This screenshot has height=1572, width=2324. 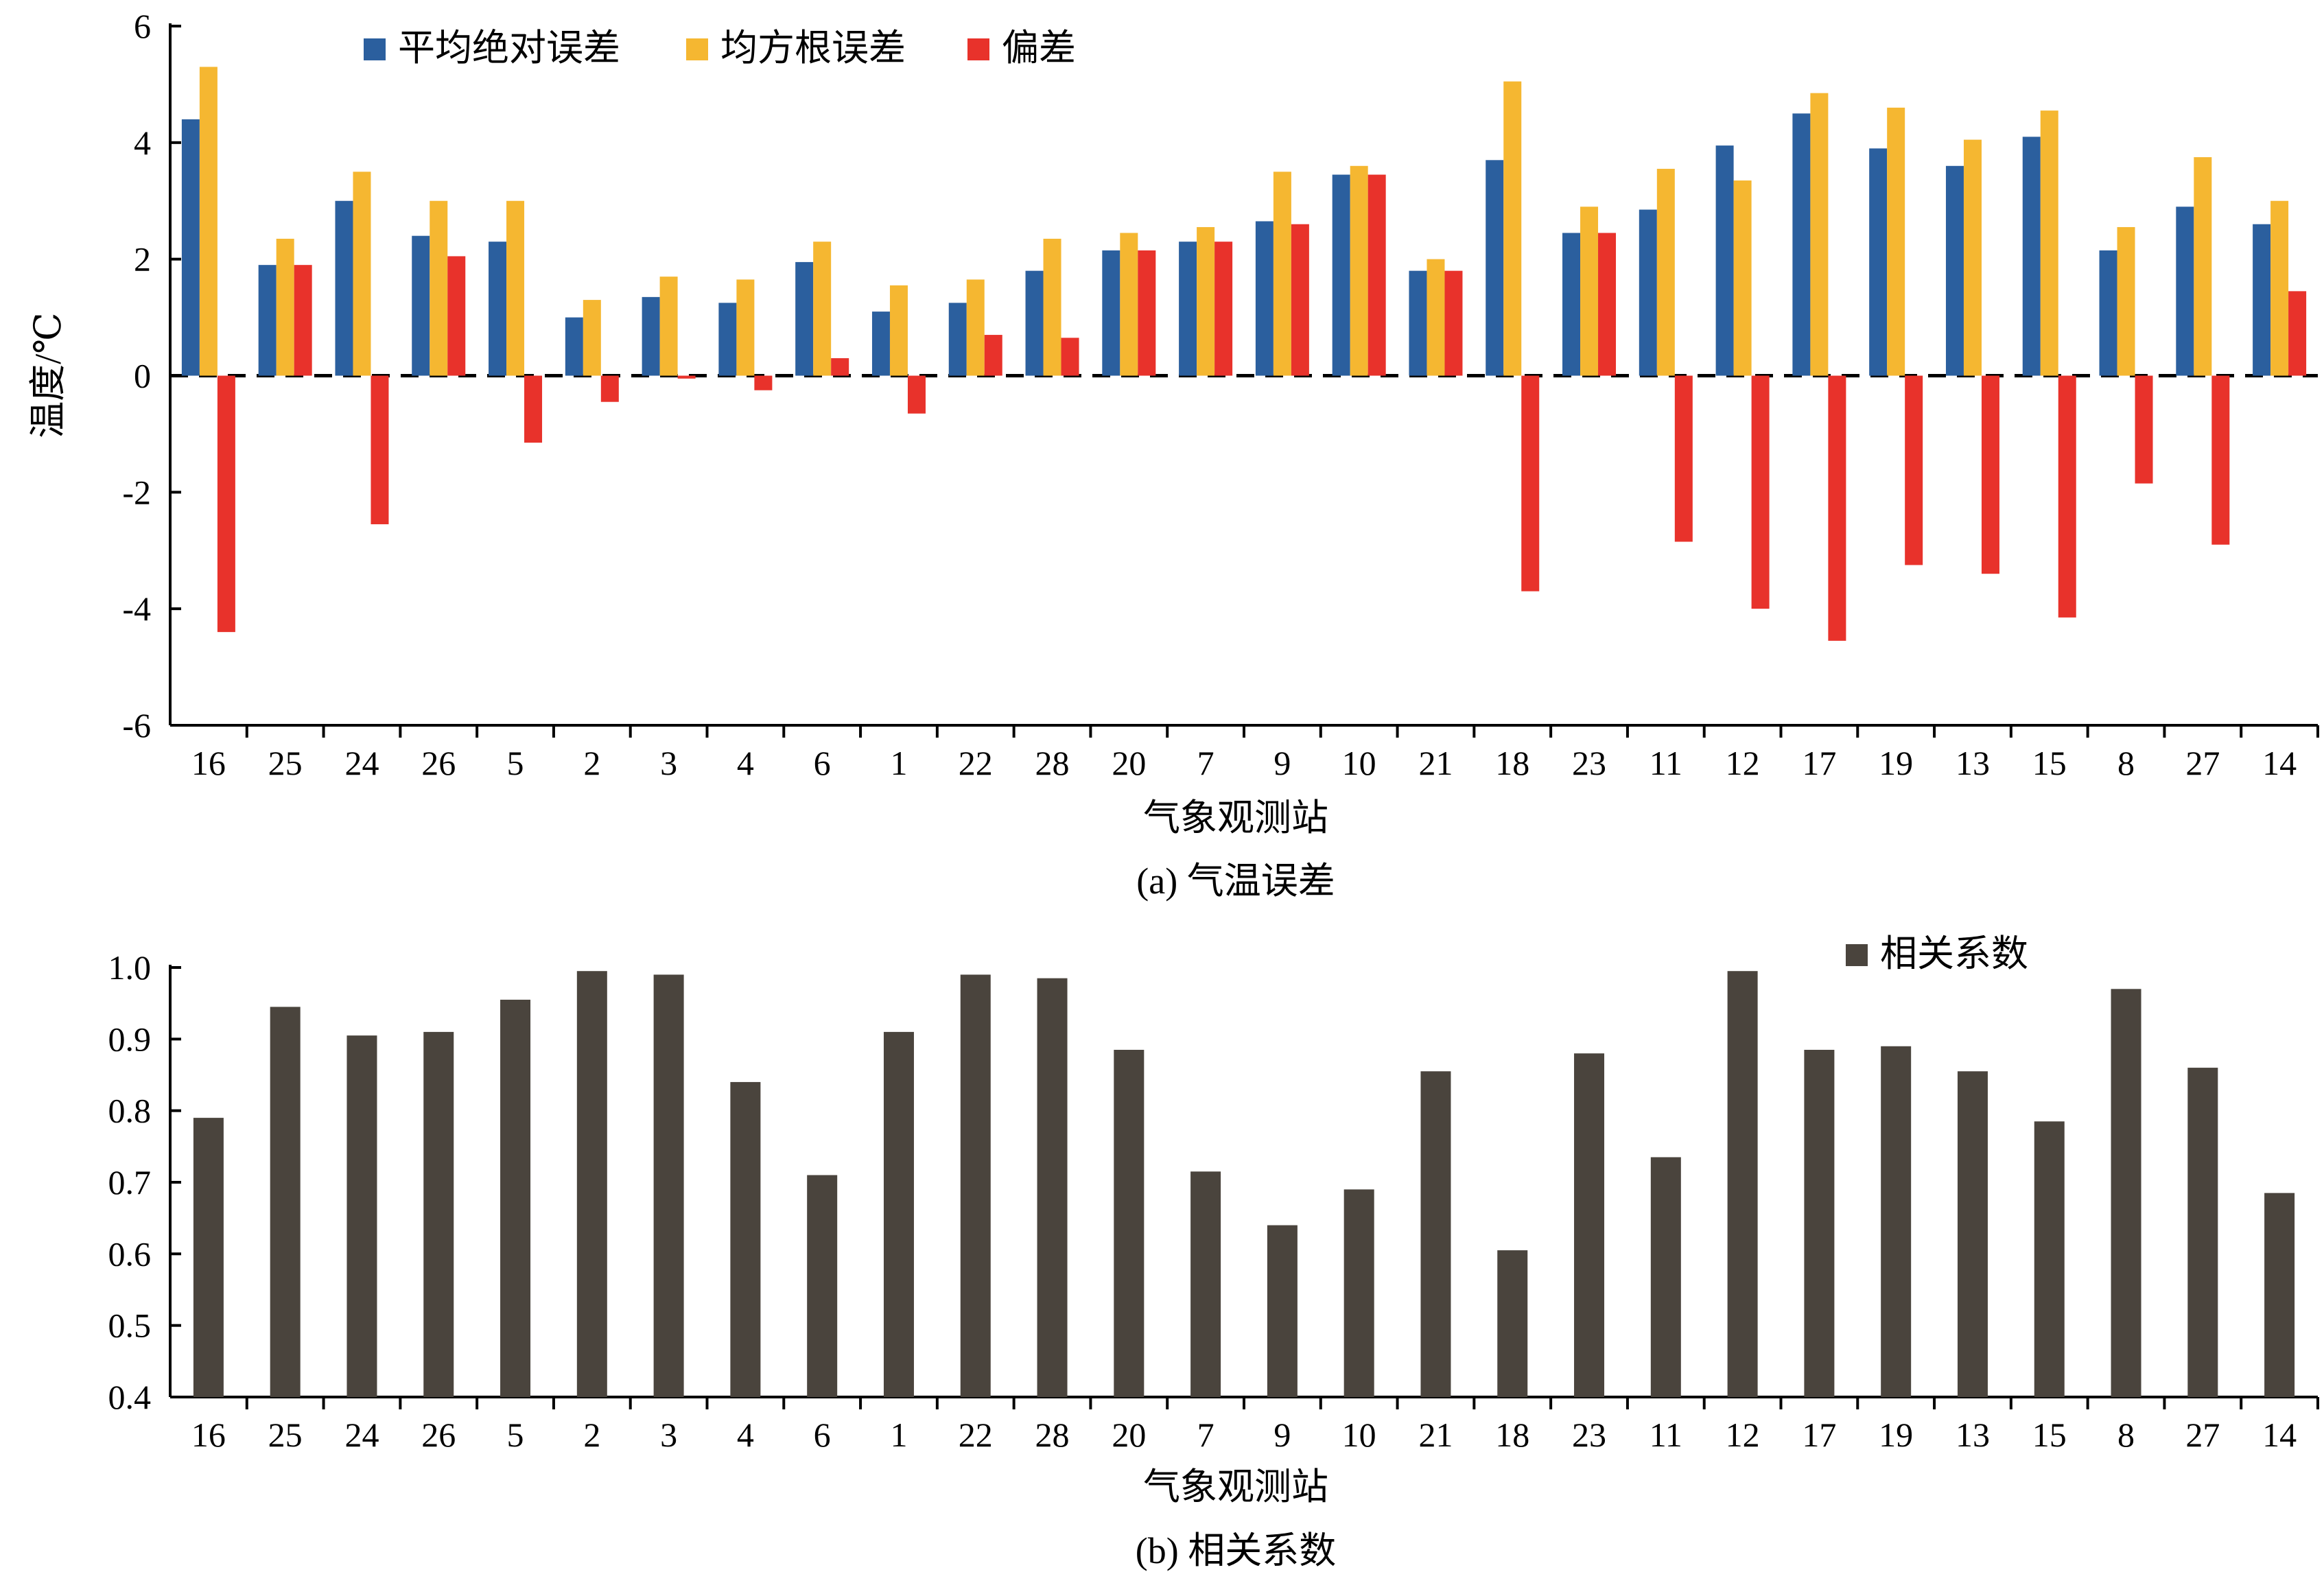 What do you see at coordinates (130, 1397) in the screenshot?
I see `y-tick-label: 0.4` at bounding box center [130, 1397].